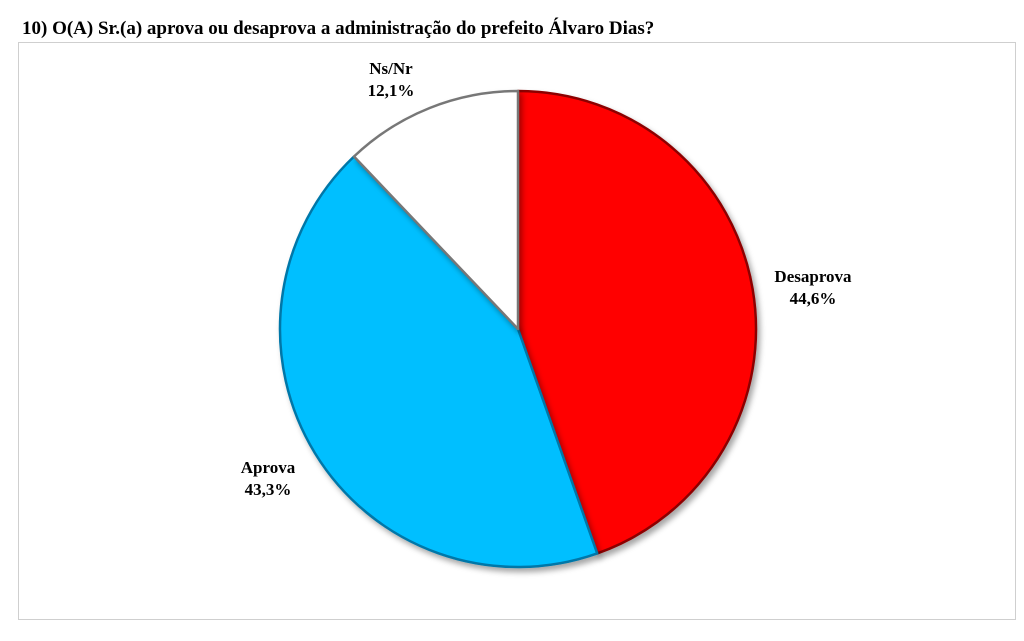  I want to click on slice-value-label: 43,3%, so click(268, 489).